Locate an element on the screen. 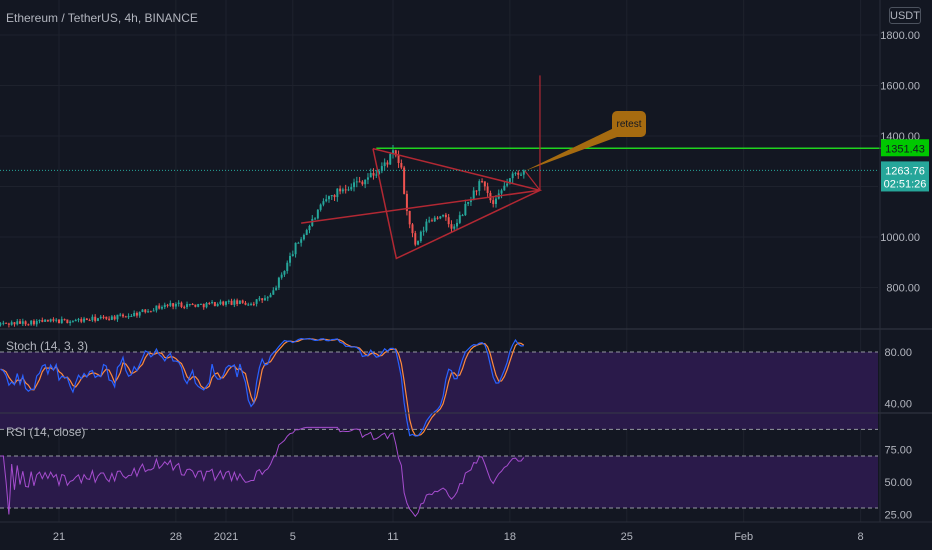 Image resolution: width=932 pixels, height=550 pixels. price-tick: 800.00 is located at coordinates (903, 289).